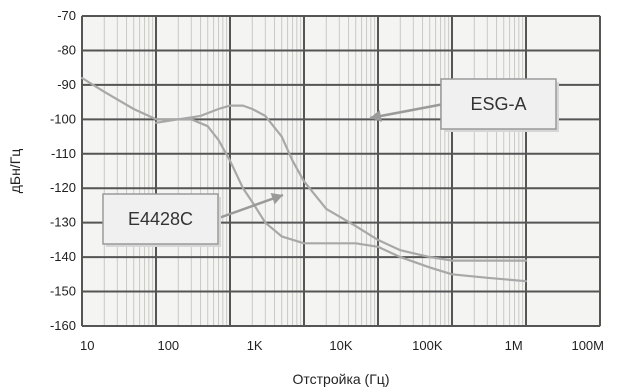 The height and width of the screenshot is (392, 620). I want to click on y-tick-label: -160, so click(63, 325).